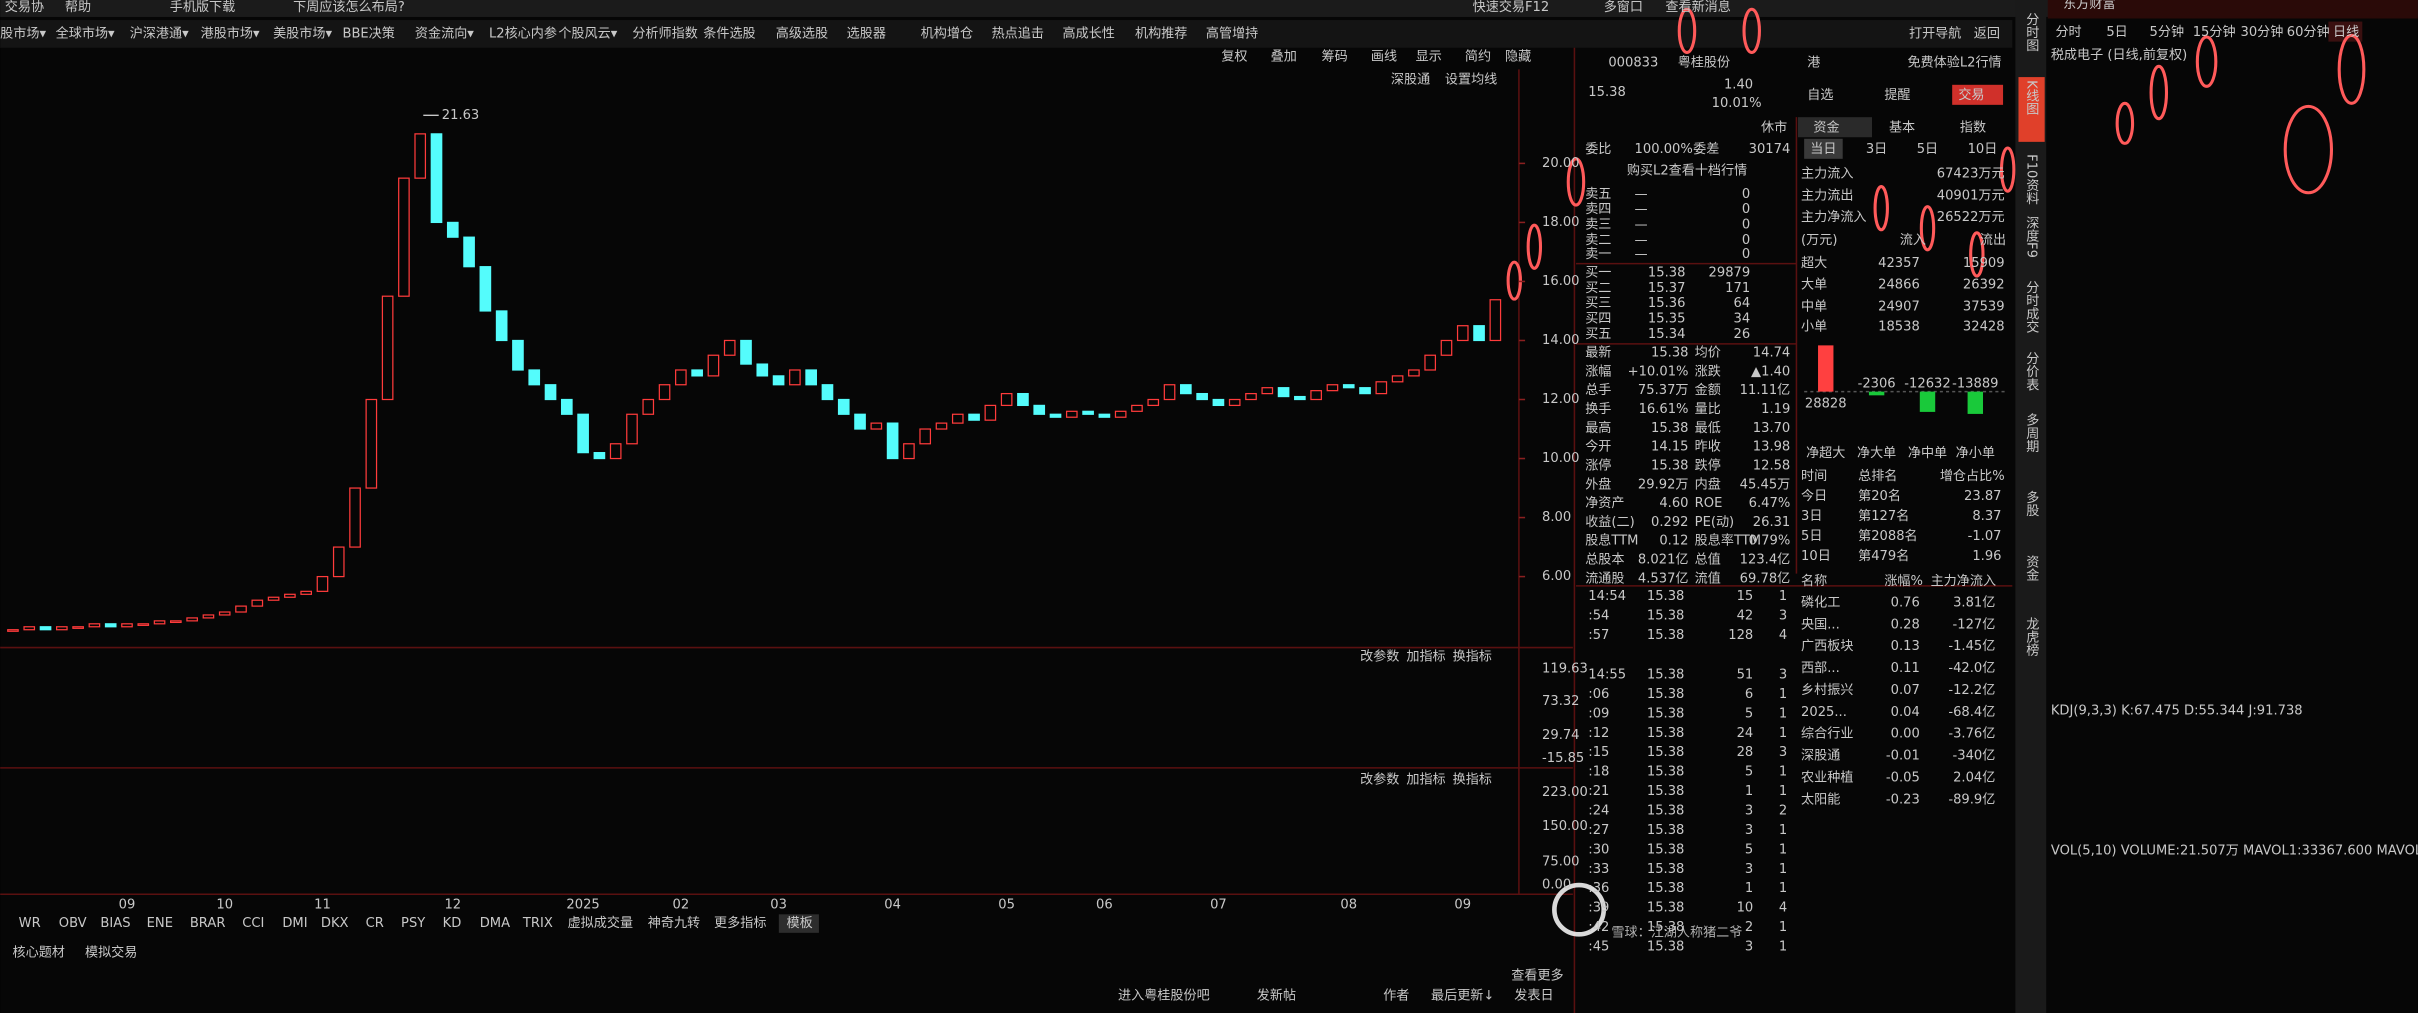 This screenshot has width=2418, height=1013. I want to click on active-tab, so click(1834, 127).